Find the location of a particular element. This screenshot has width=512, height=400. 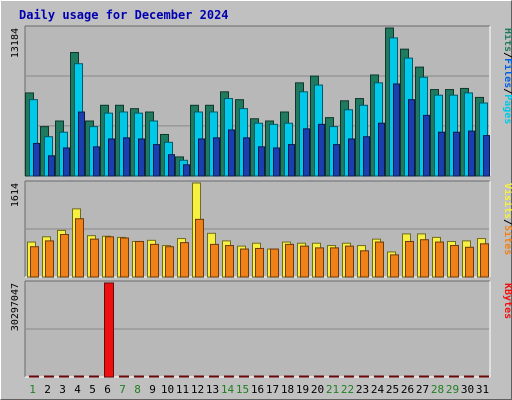

x-tick-label-18: 18 is located at coordinates (287, 389).